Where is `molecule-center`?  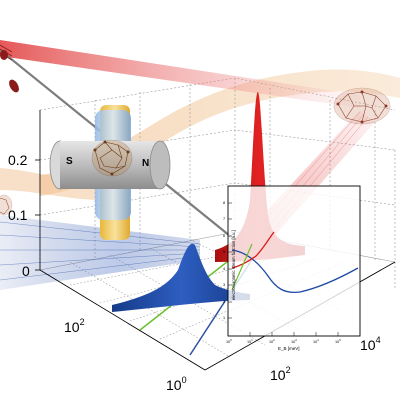
molecule-center is located at coordinates (112, 158).